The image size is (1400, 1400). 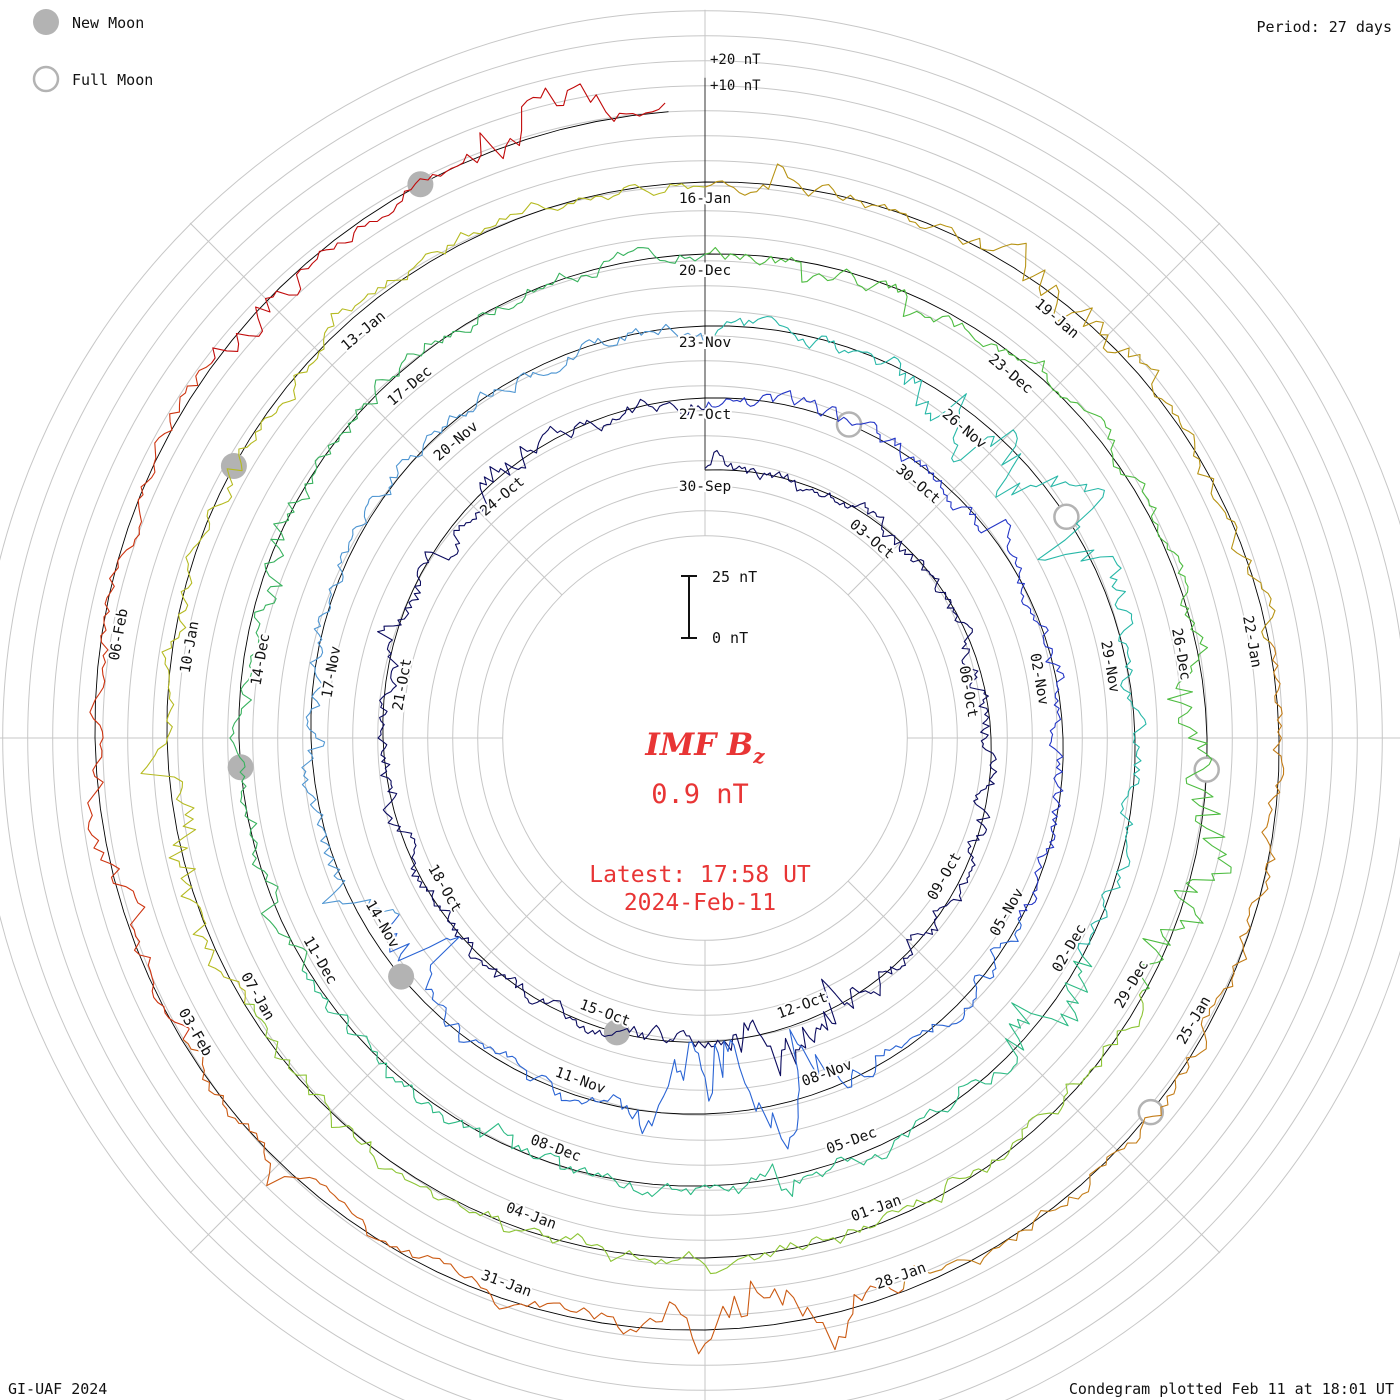 What do you see at coordinates (871, 540) in the screenshot?
I see `date-label: 03-Oct` at bounding box center [871, 540].